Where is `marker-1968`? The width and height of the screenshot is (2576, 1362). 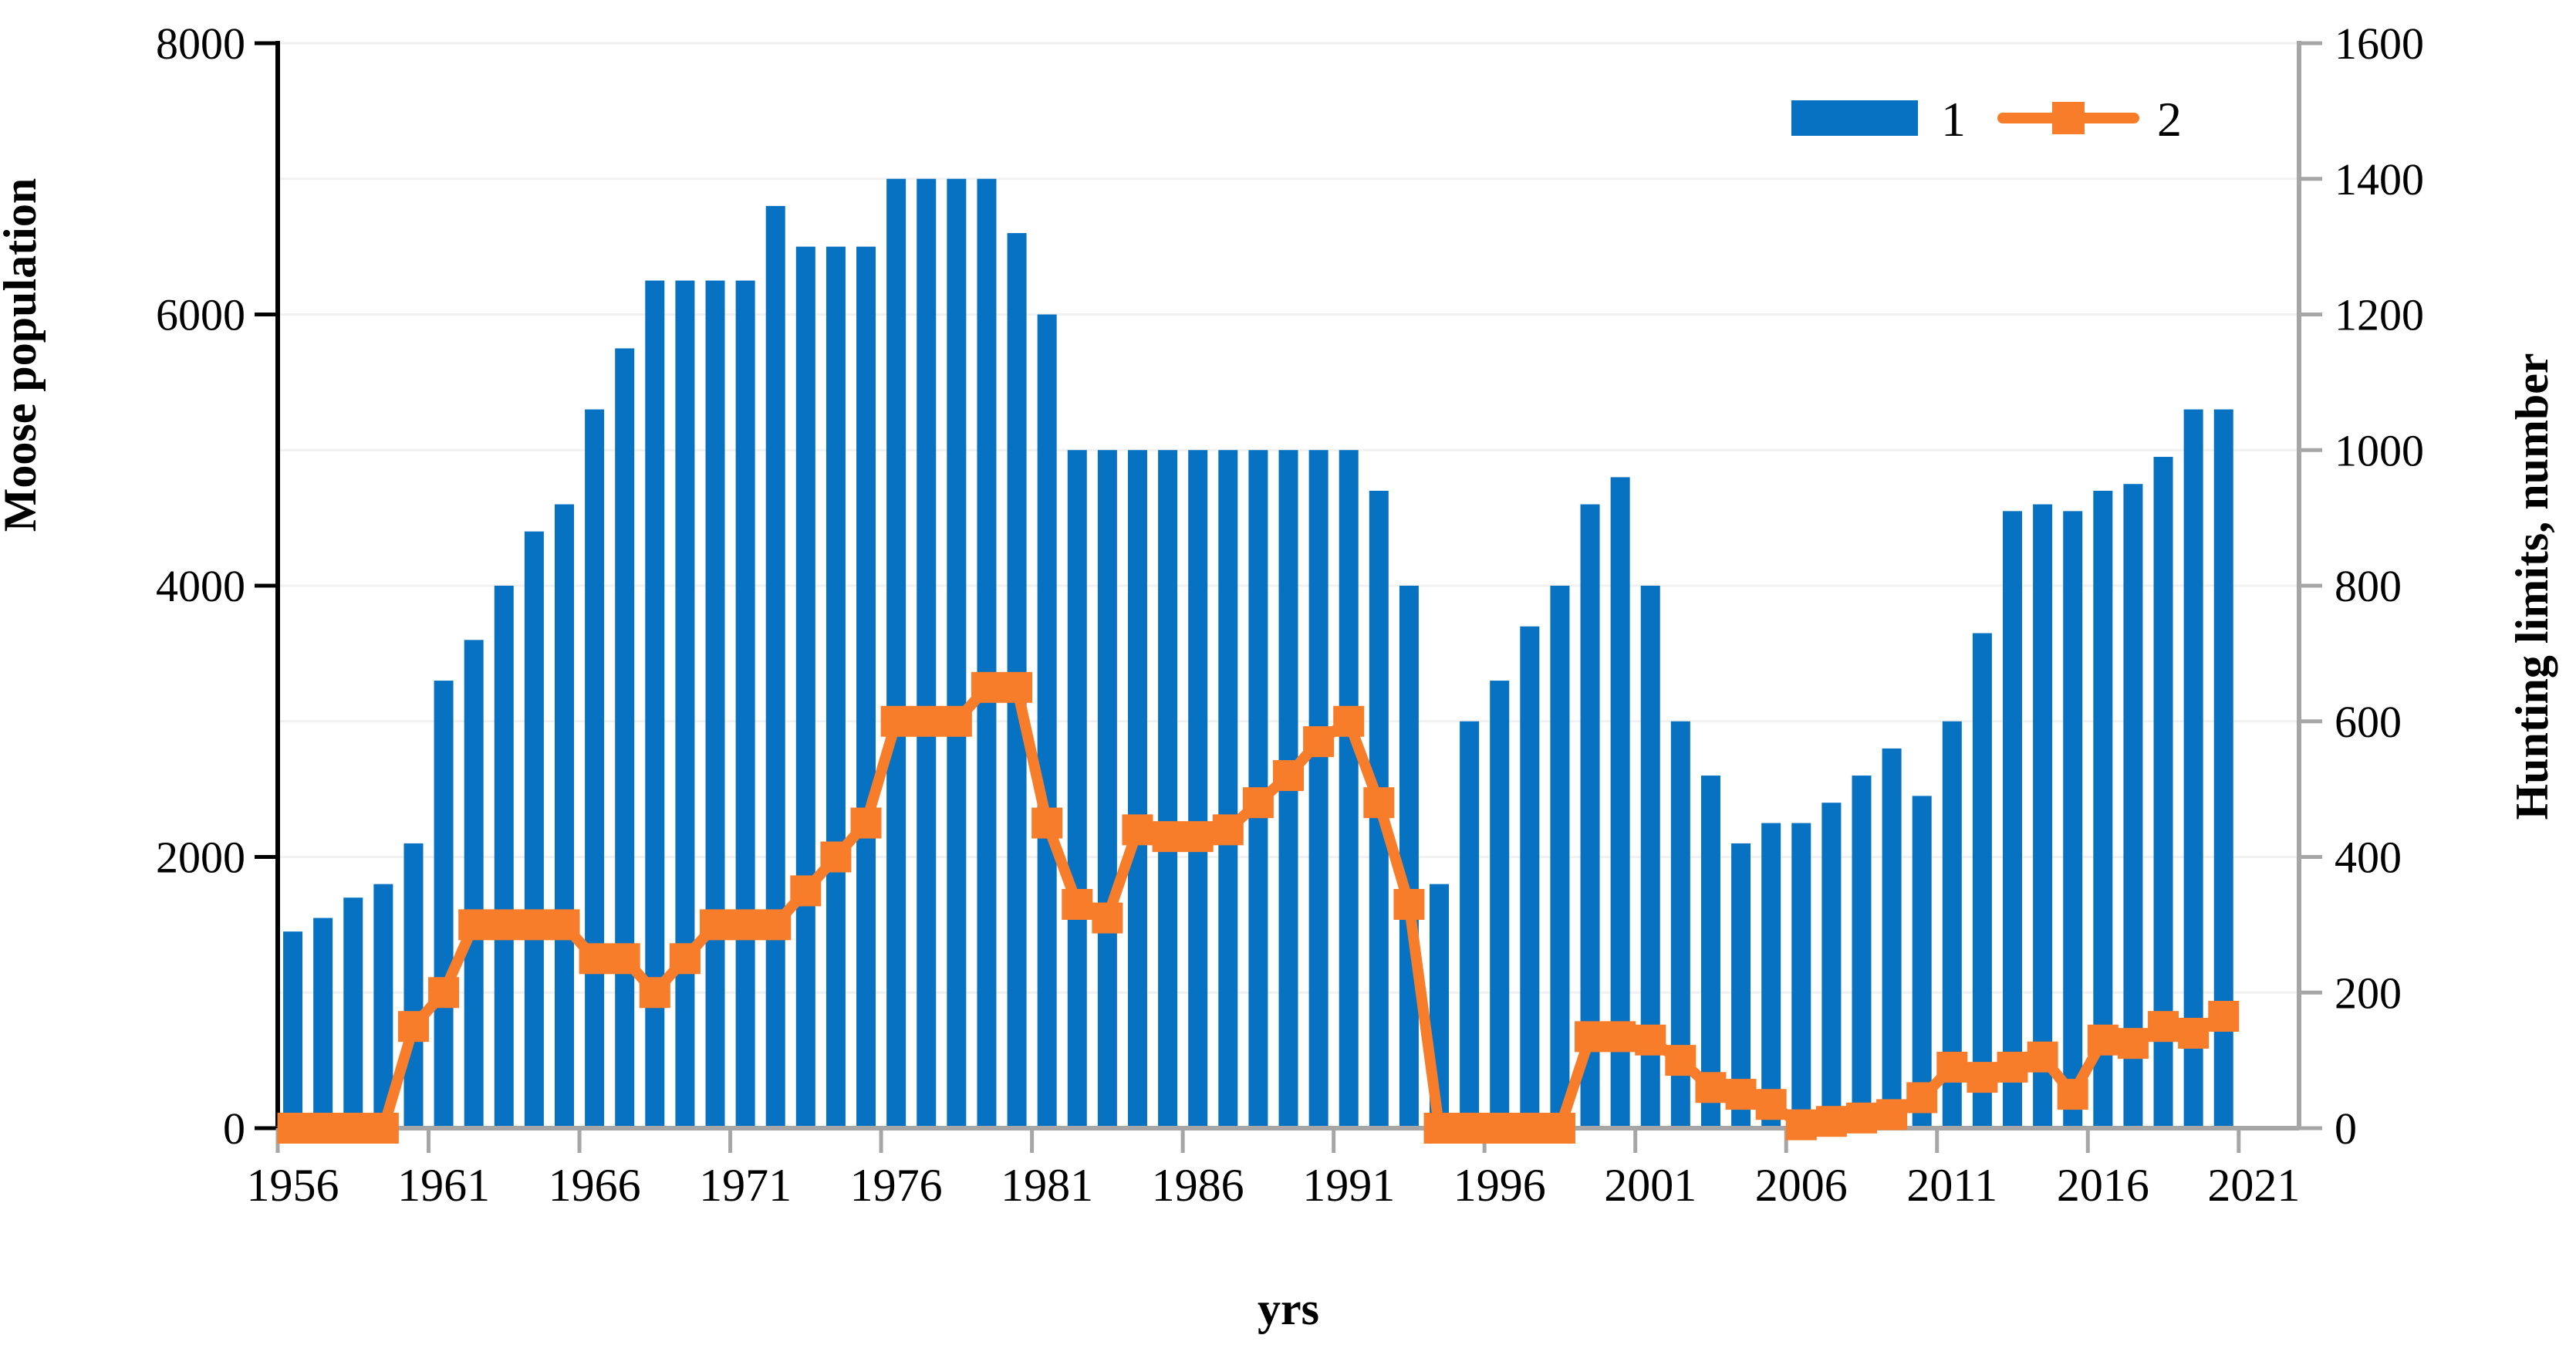
marker-1968 is located at coordinates (654, 993).